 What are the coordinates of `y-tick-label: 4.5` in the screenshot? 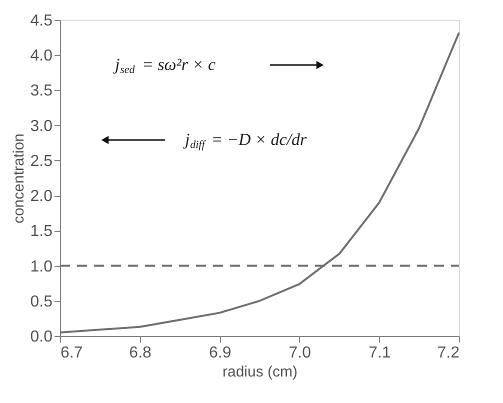 It's located at (41, 21).